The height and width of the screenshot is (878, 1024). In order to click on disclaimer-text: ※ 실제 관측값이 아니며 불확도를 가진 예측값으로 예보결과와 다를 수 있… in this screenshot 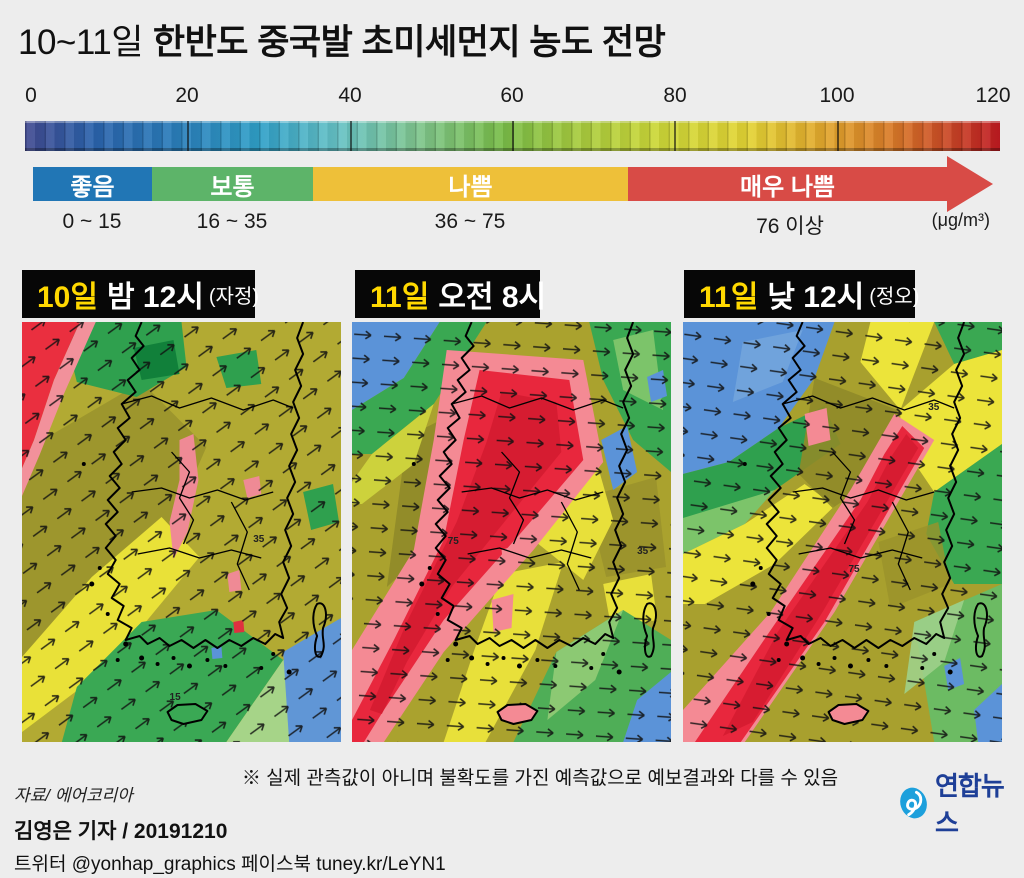, I will do `click(540, 778)`.